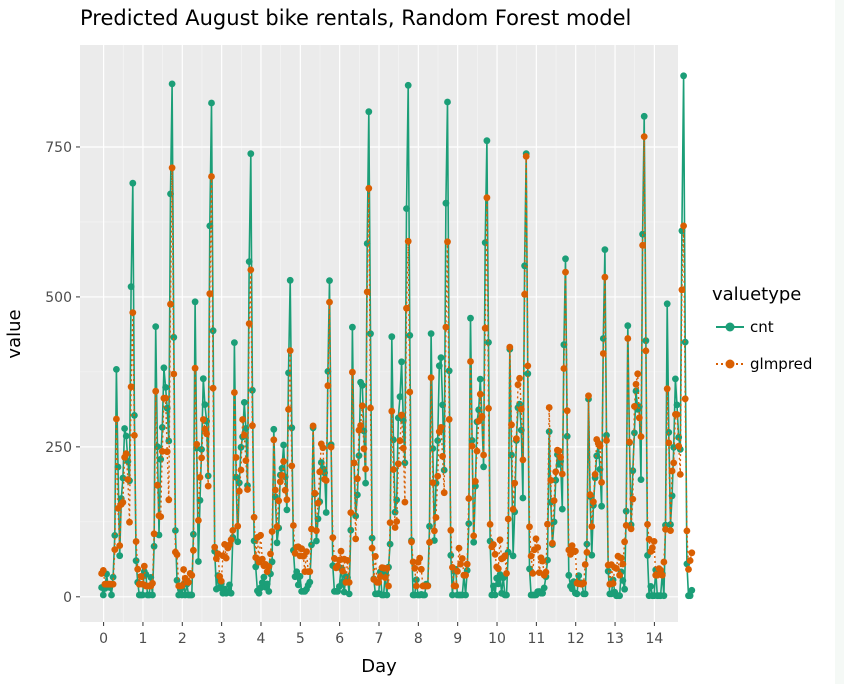 The image size is (844, 684). I want to click on window-edge-strip, so click(839, 342).